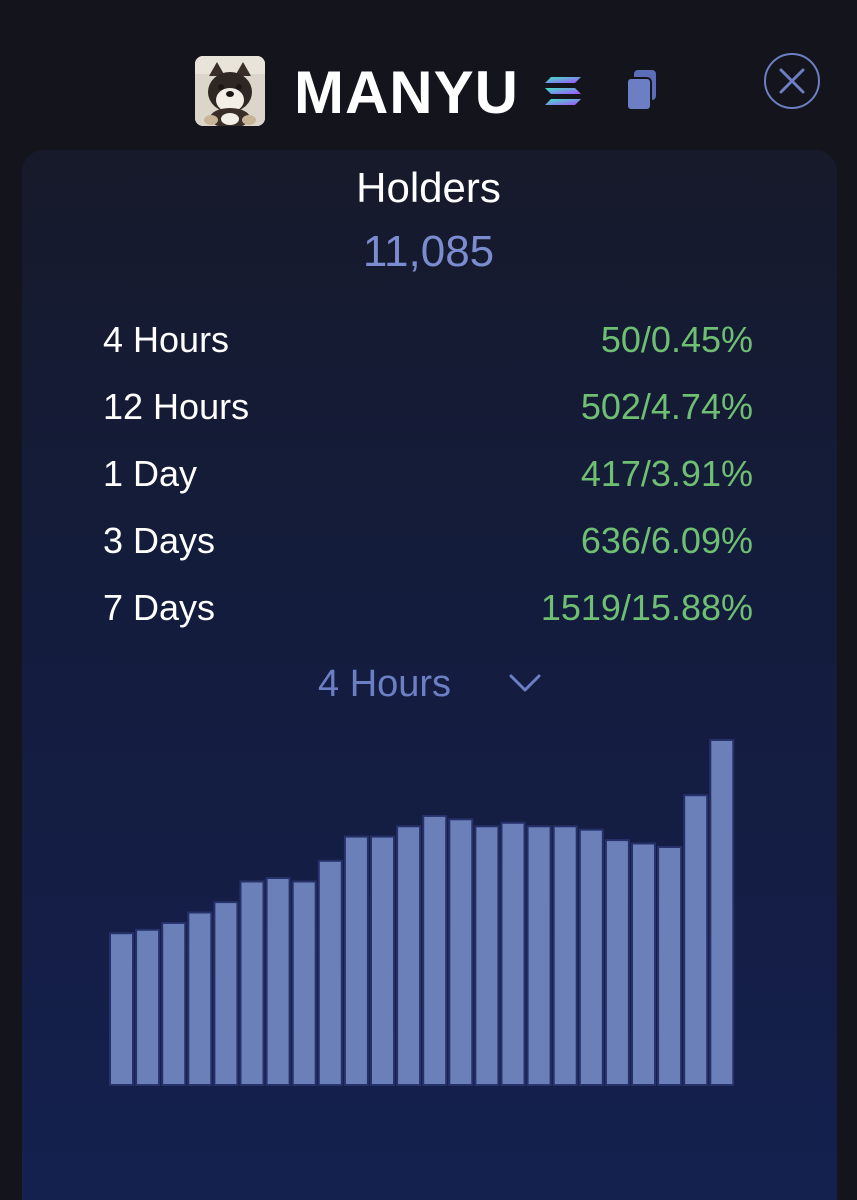 The width and height of the screenshot is (857, 1200). What do you see at coordinates (428, 608) in the screenshot?
I see `stat-row-7d: 7 Days 1519/15.88%` at bounding box center [428, 608].